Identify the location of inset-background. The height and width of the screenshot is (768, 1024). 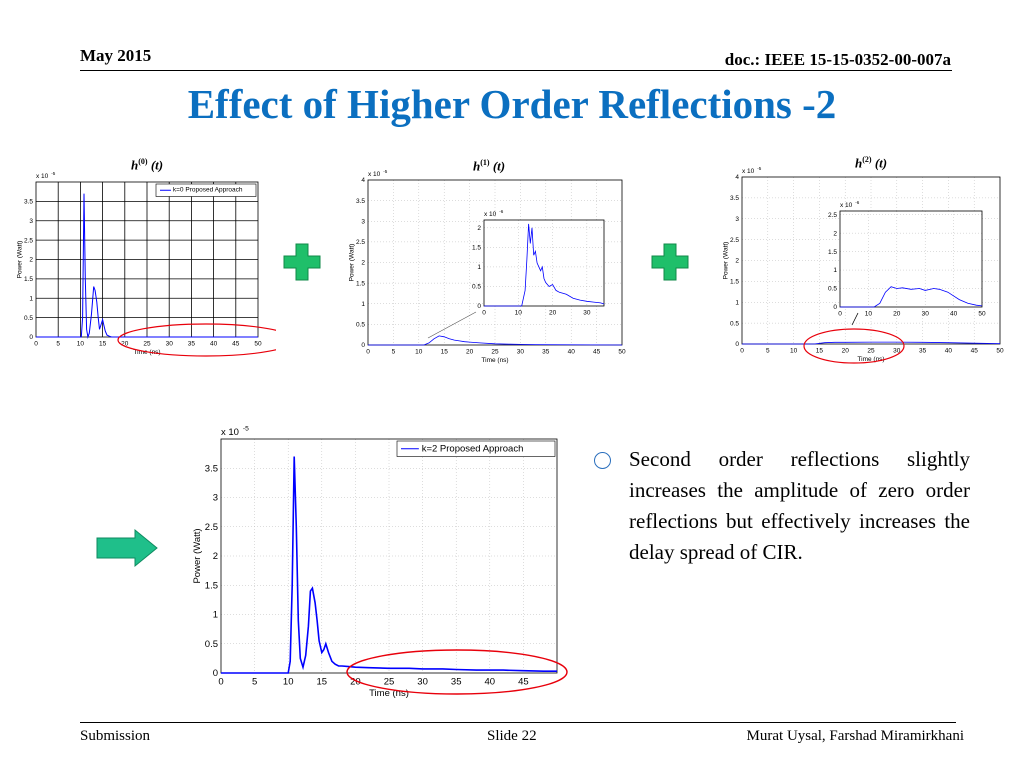
(911, 259).